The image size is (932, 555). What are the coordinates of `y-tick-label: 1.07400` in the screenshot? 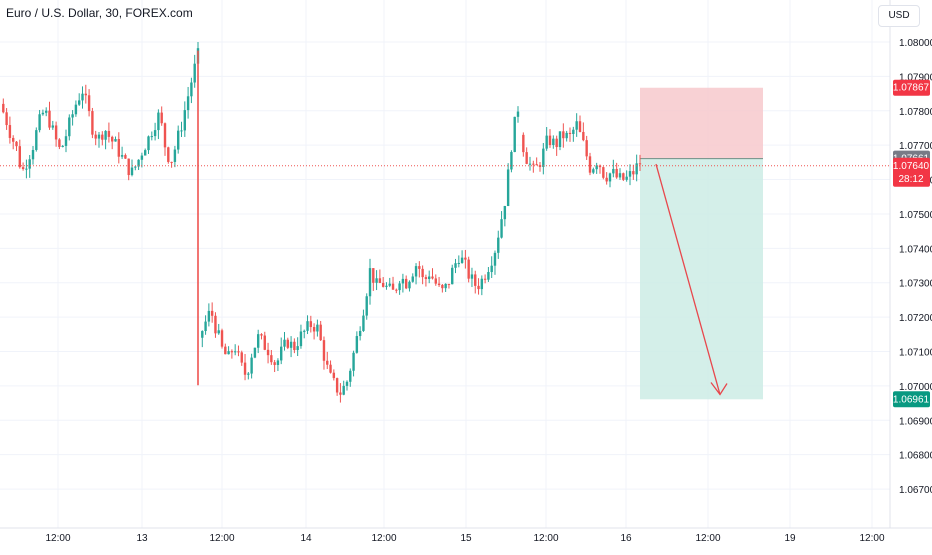 It's located at (915, 249).